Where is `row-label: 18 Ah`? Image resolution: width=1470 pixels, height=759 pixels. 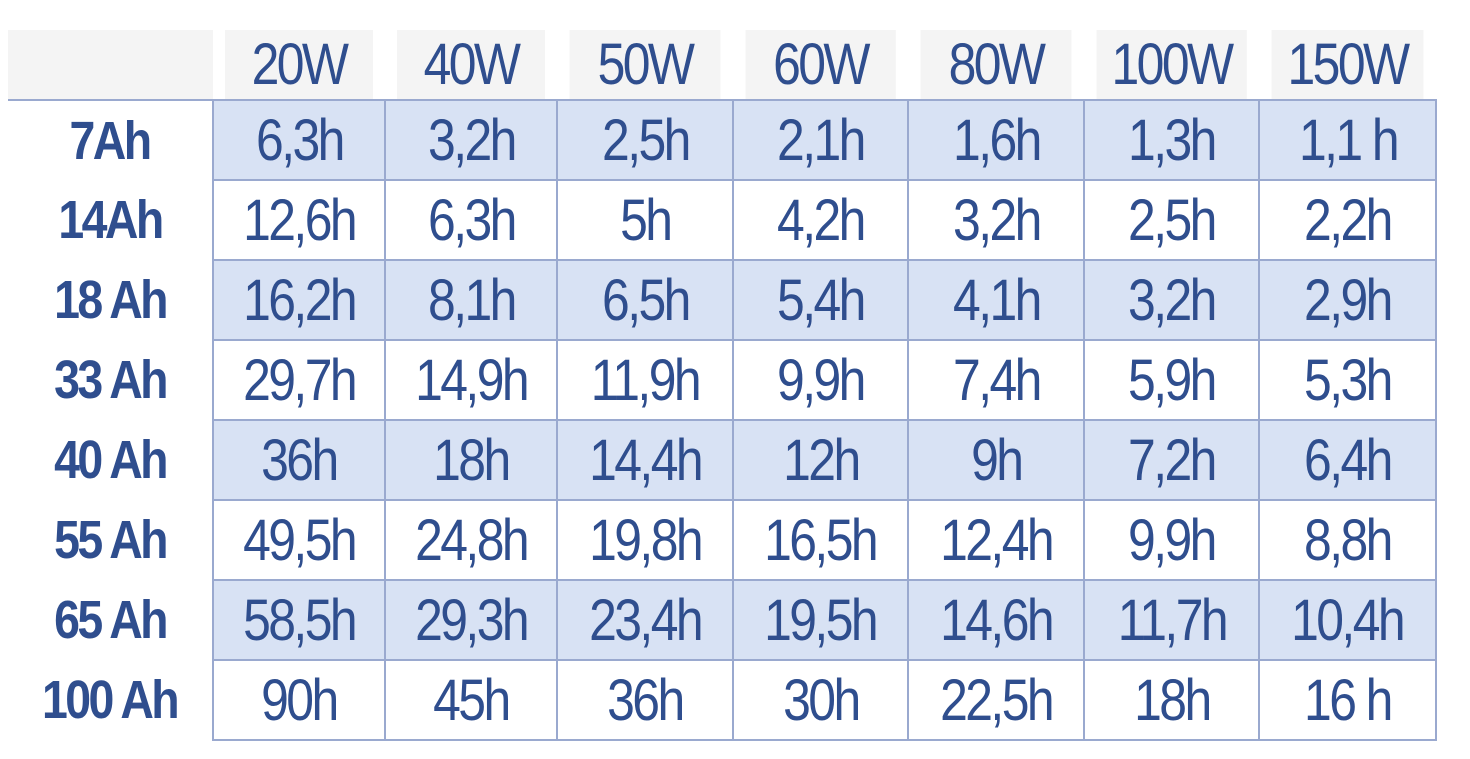
row-label: 18 Ah is located at coordinates (110, 300).